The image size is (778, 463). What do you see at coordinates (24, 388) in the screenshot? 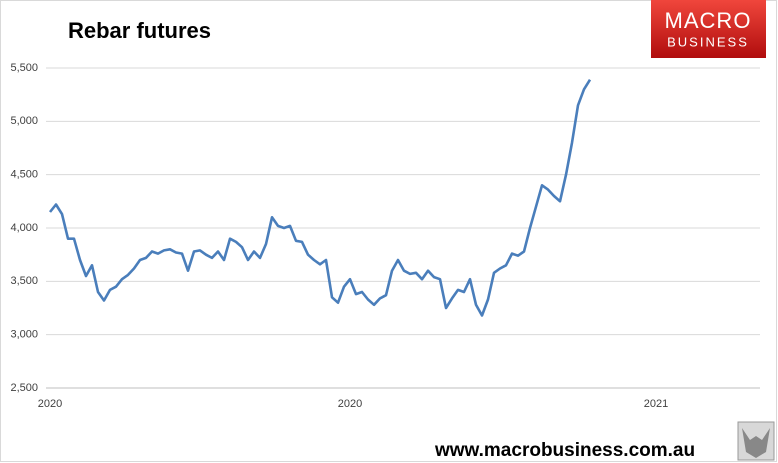
I see `y-tick-label: 2,500` at bounding box center [24, 388].